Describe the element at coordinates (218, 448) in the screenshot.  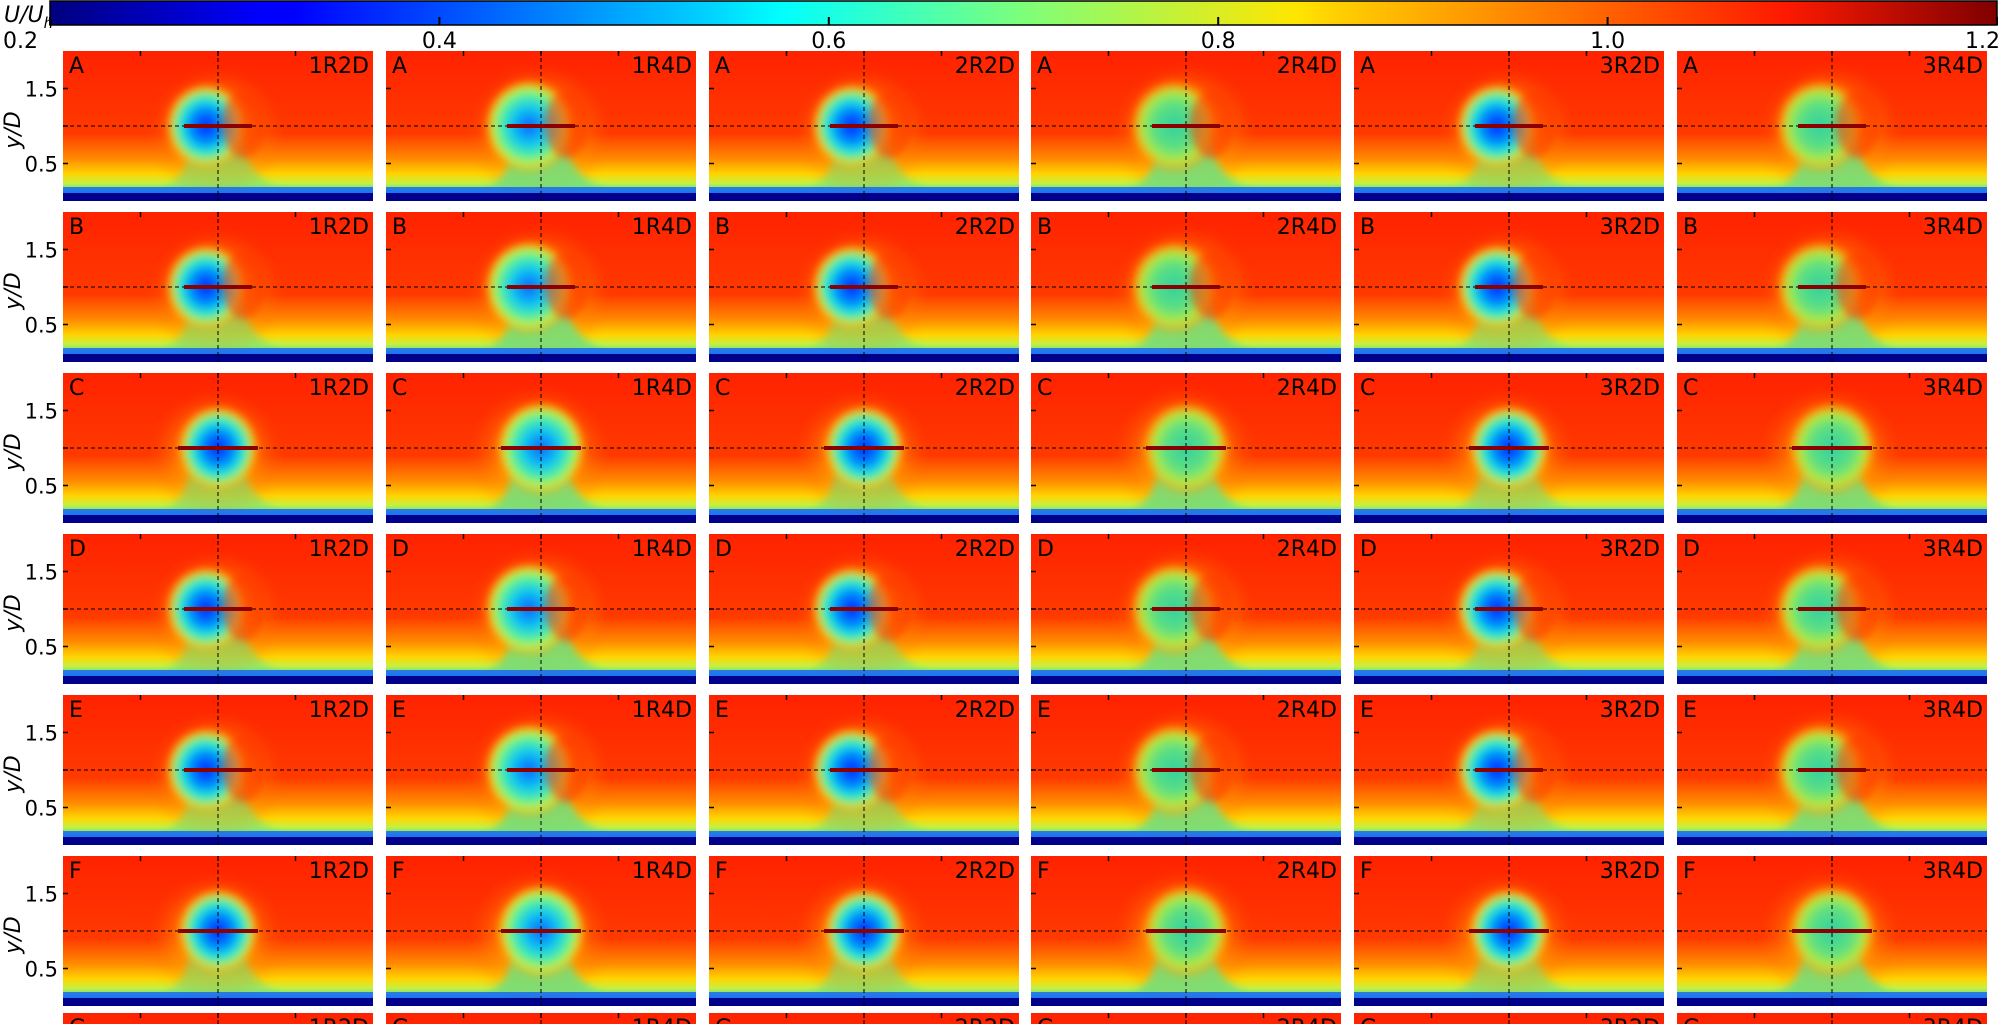
I see `panel-C-1R2D: C 1R2D` at that location.